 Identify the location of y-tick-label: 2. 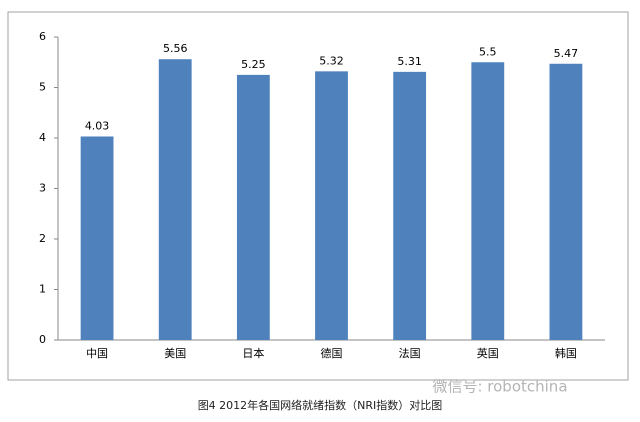
(42, 238).